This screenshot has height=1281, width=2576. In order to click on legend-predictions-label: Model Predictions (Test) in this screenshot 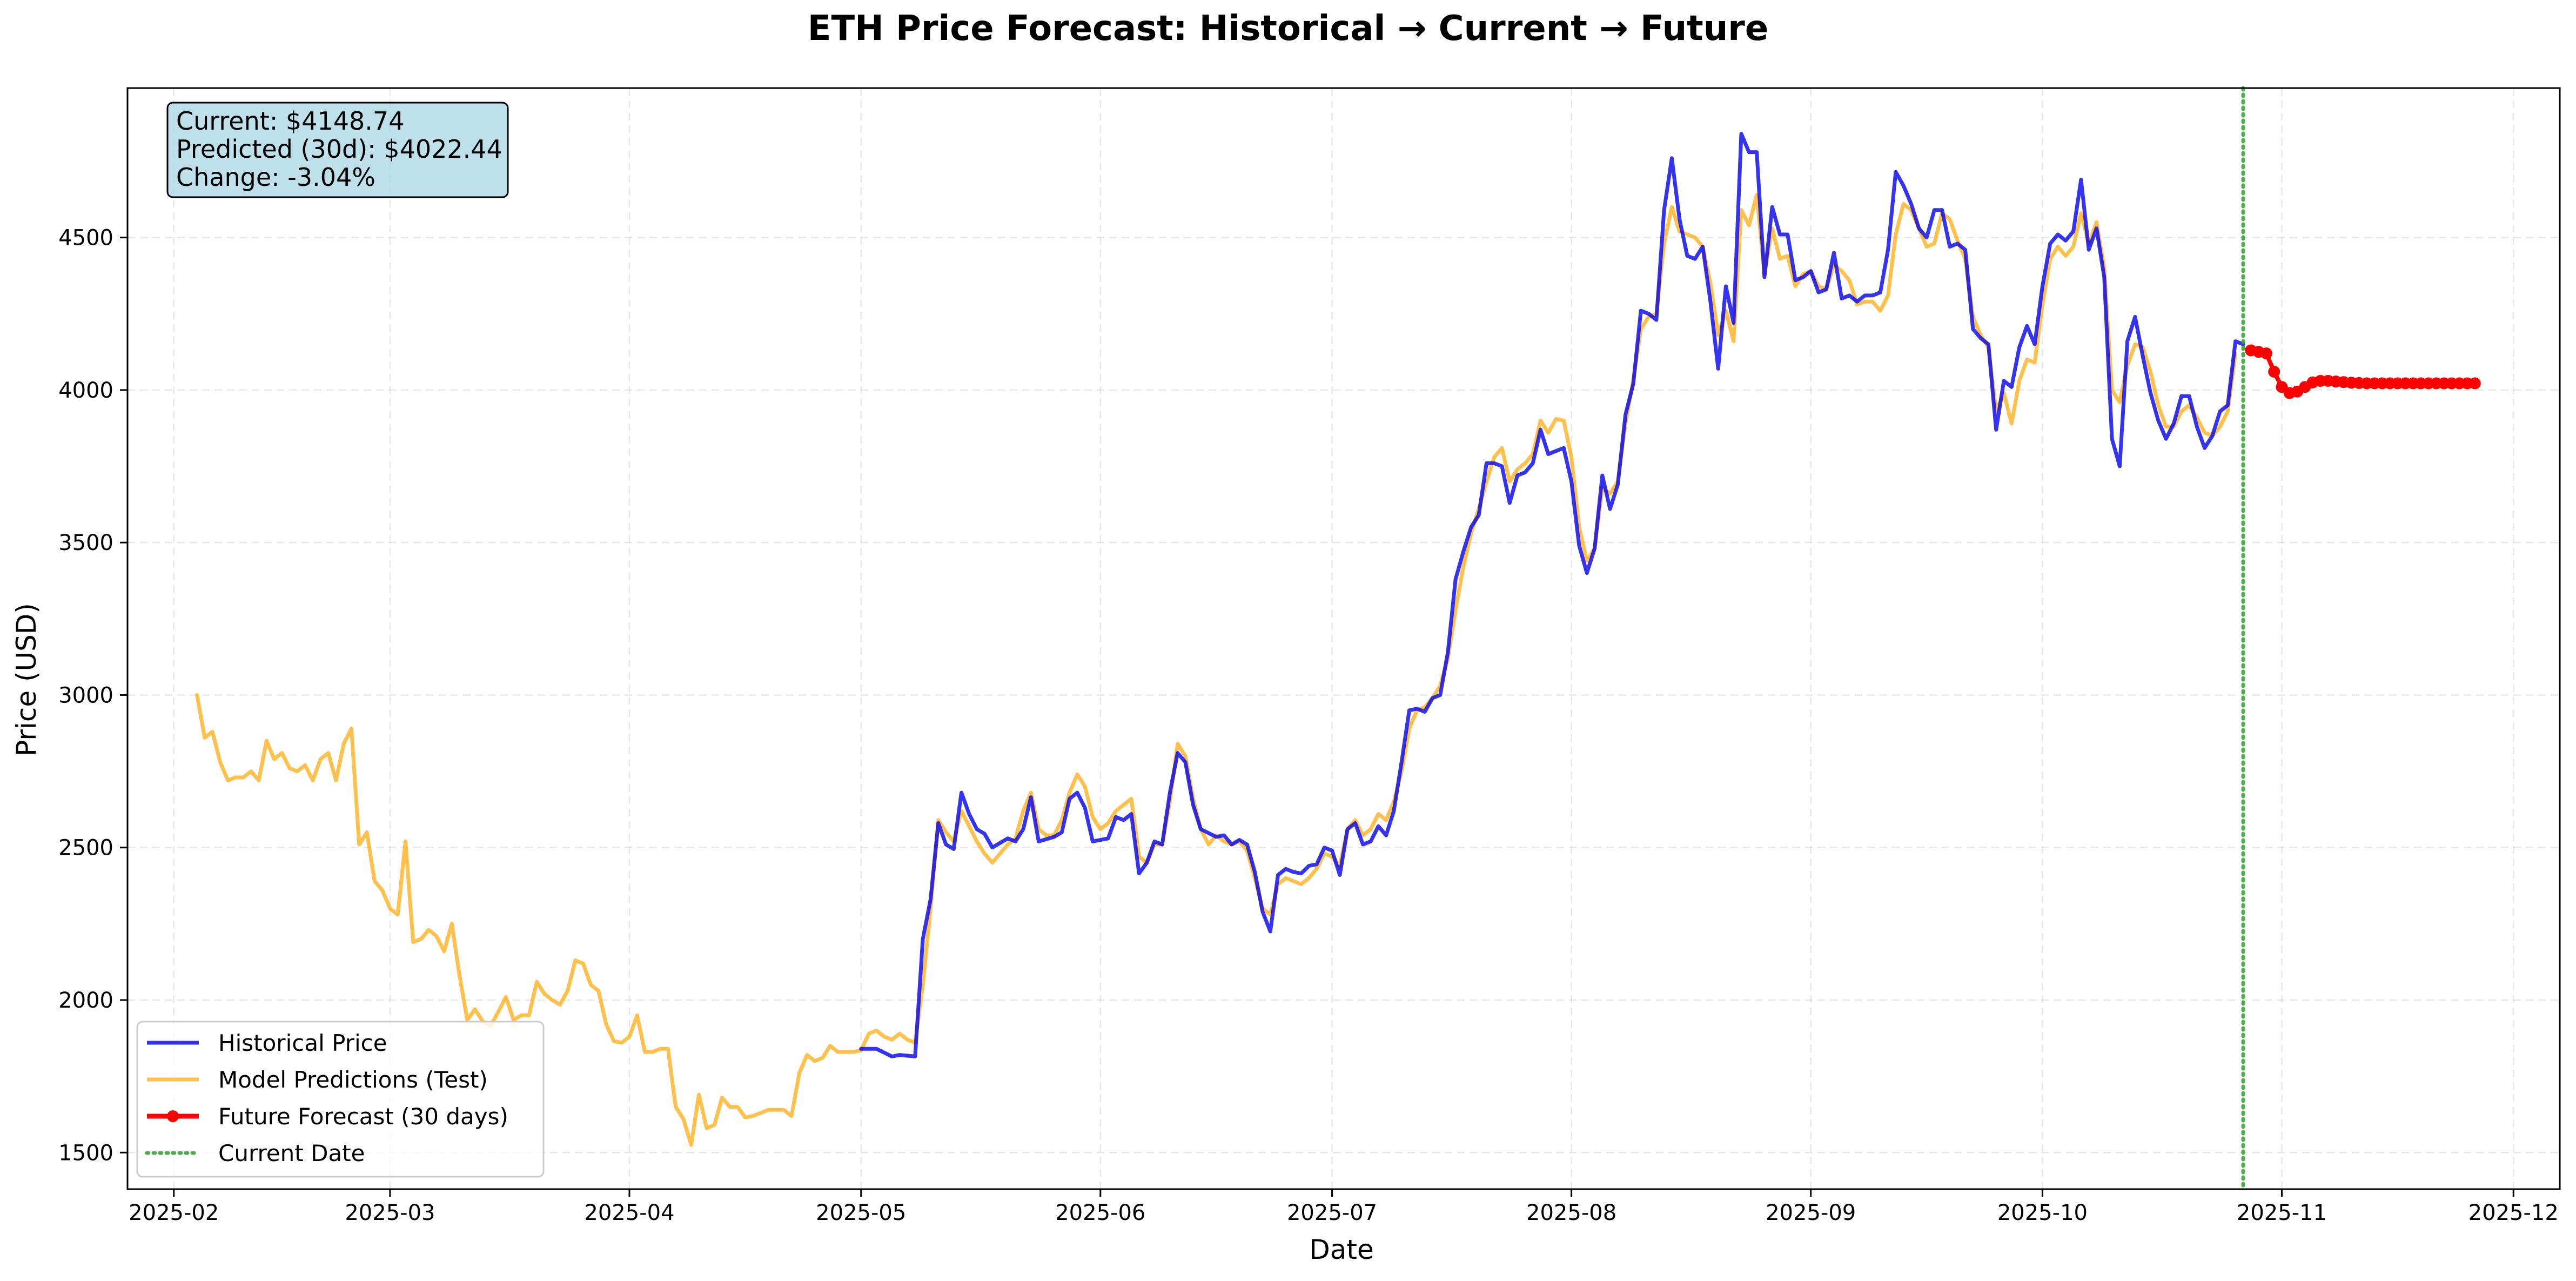, I will do `click(353, 1080)`.